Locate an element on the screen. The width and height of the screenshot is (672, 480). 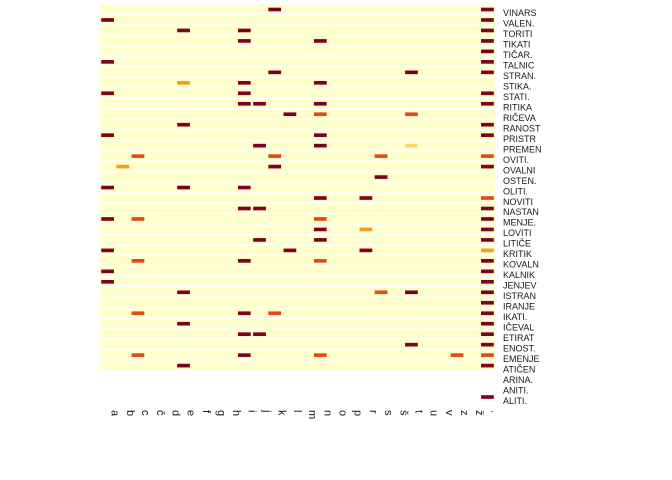
y-tick-label: NOVITI is located at coordinates (518, 202).